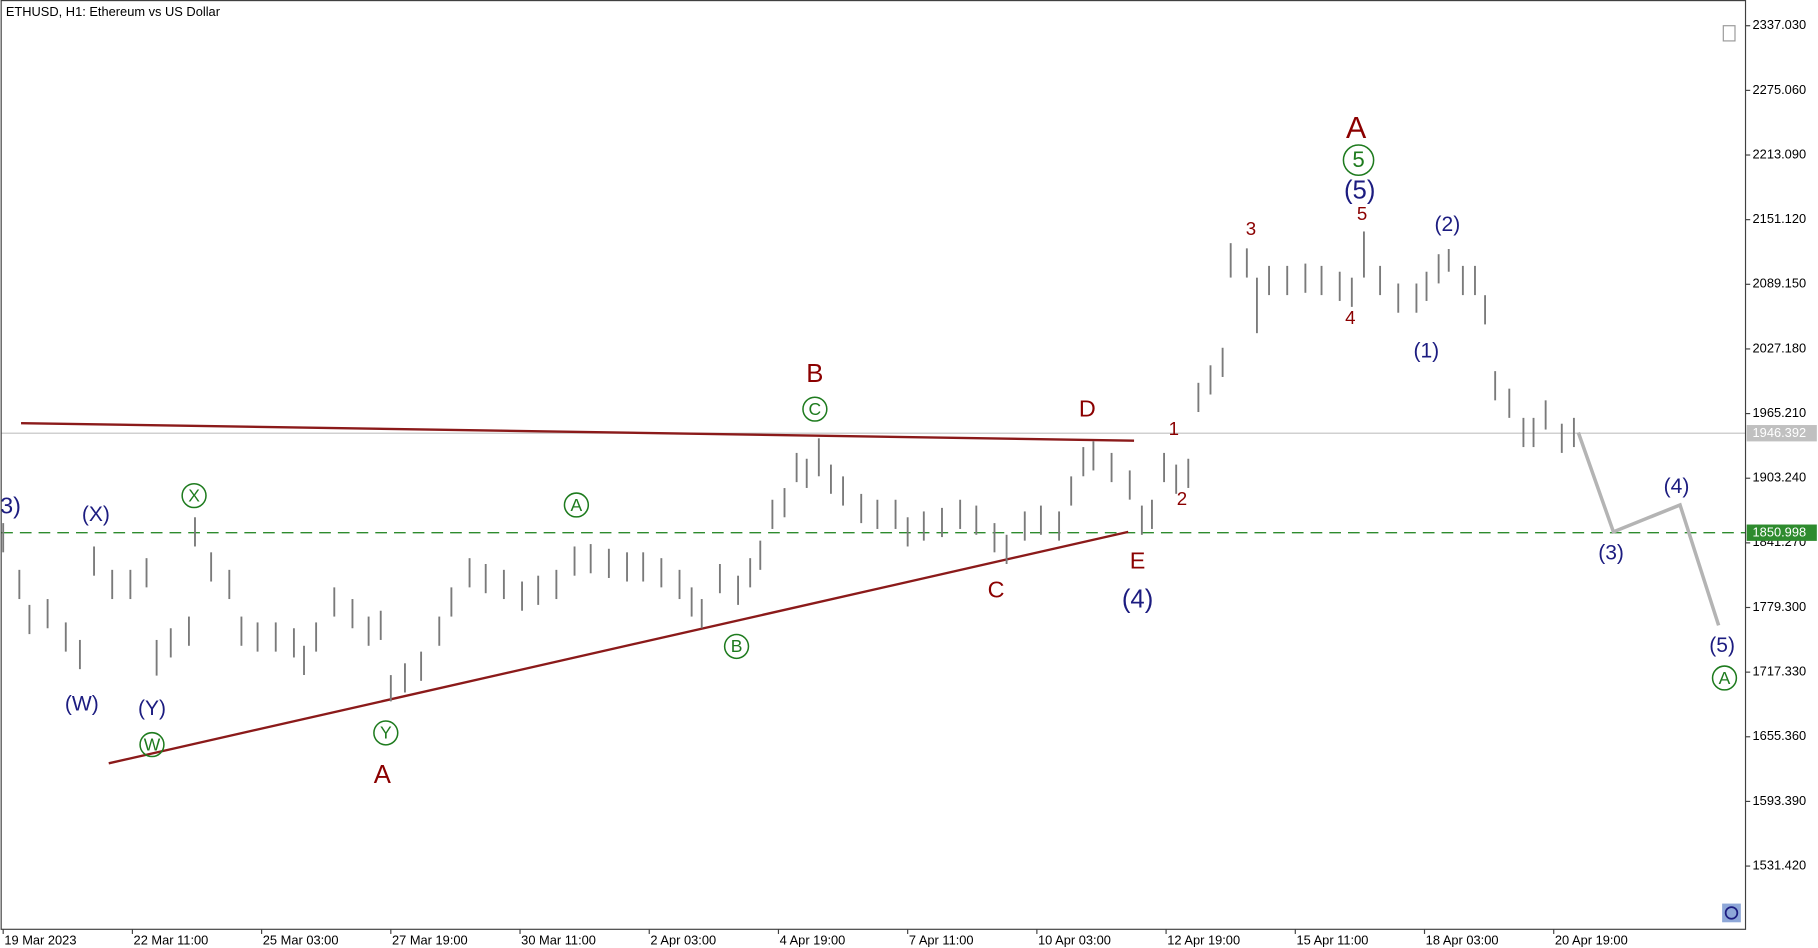 This screenshot has height=948, width=1818. What do you see at coordinates (1780, 347) in the screenshot?
I see `y-tick-label: 2027.180` at bounding box center [1780, 347].